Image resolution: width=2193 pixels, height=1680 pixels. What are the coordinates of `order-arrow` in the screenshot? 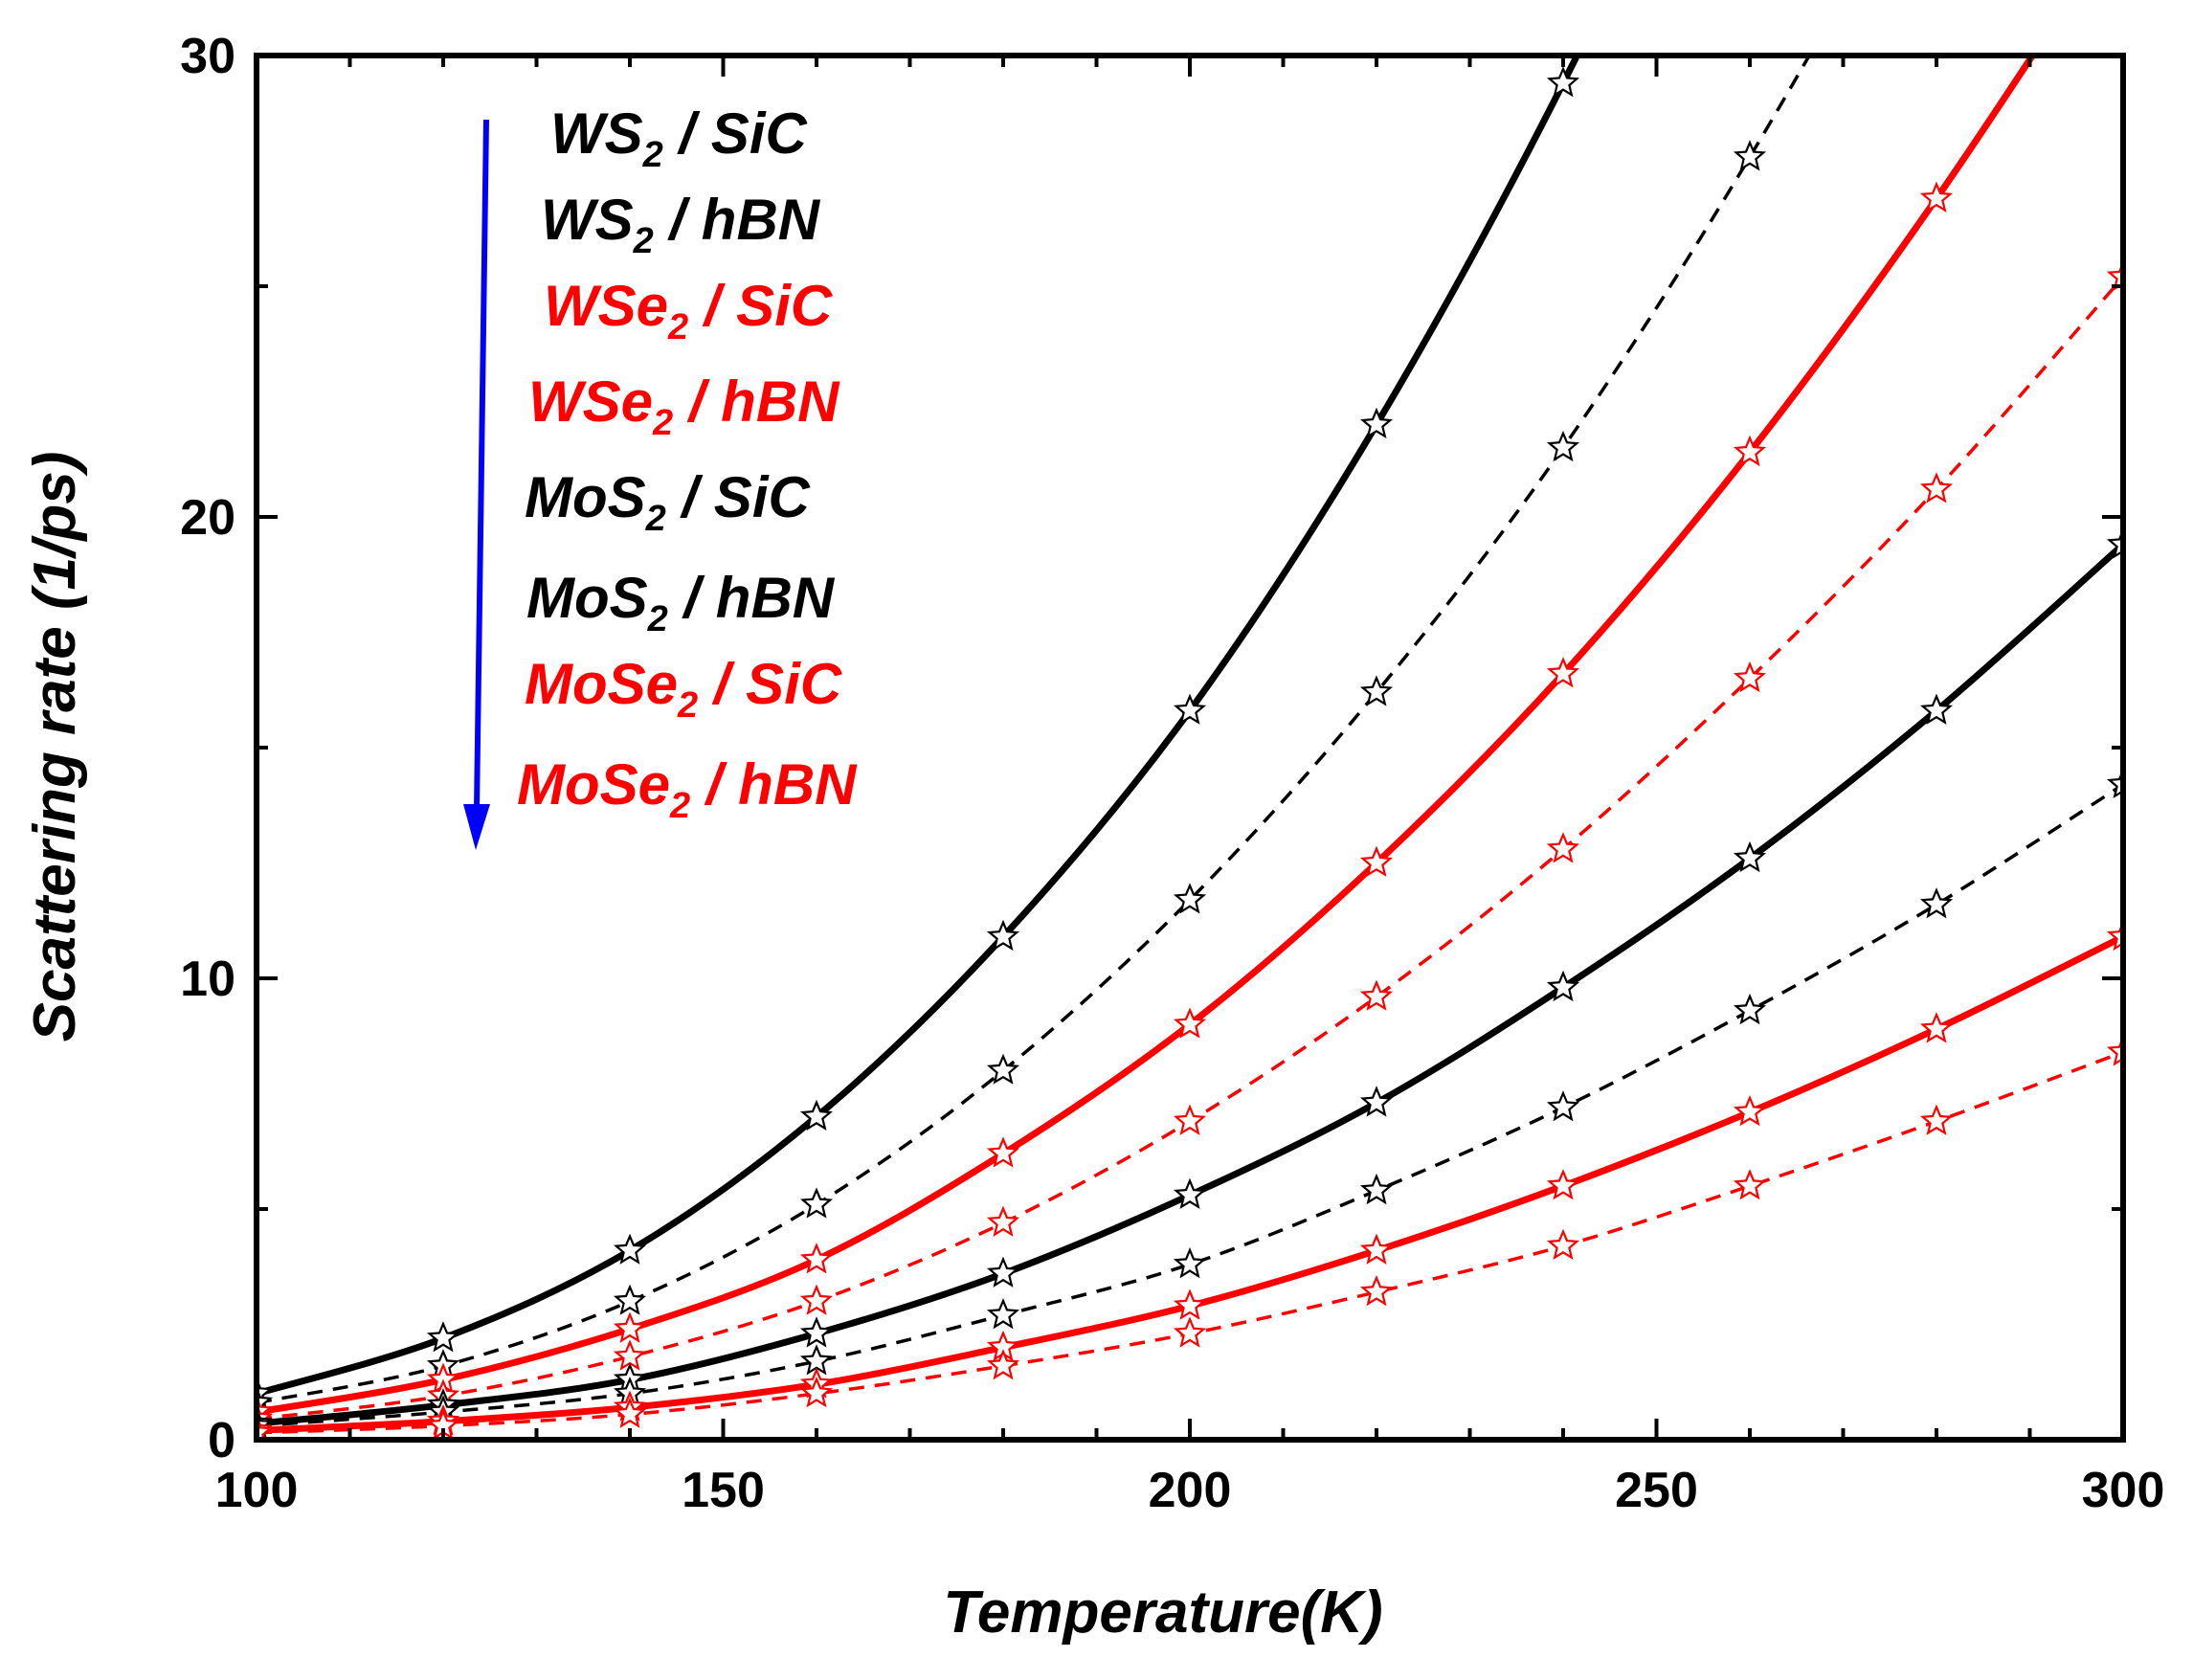 It's located at (476, 485).